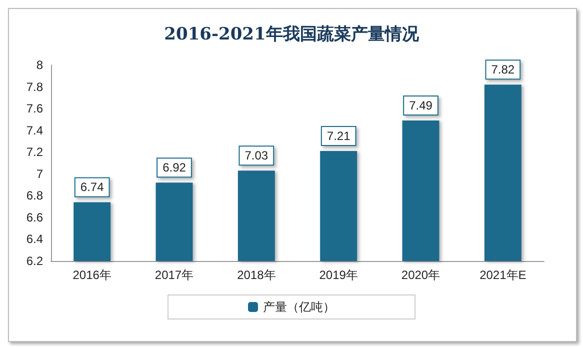 This screenshot has width=583, height=348. I want to click on y-tick-label: 7, so click(40, 173).